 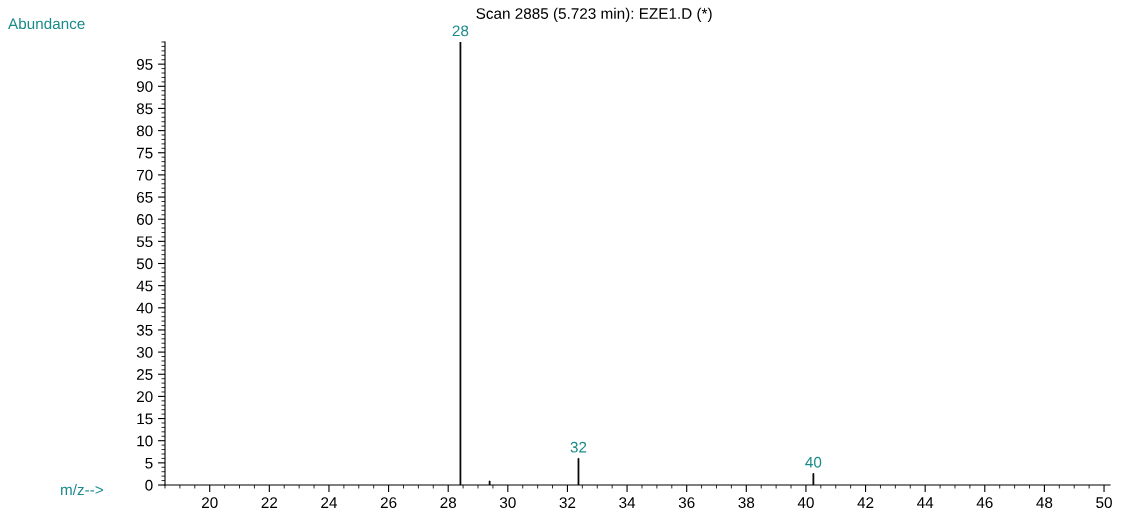 What do you see at coordinates (209, 503) in the screenshot?
I see `x-tick-label: 20` at bounding box center [209, 503].